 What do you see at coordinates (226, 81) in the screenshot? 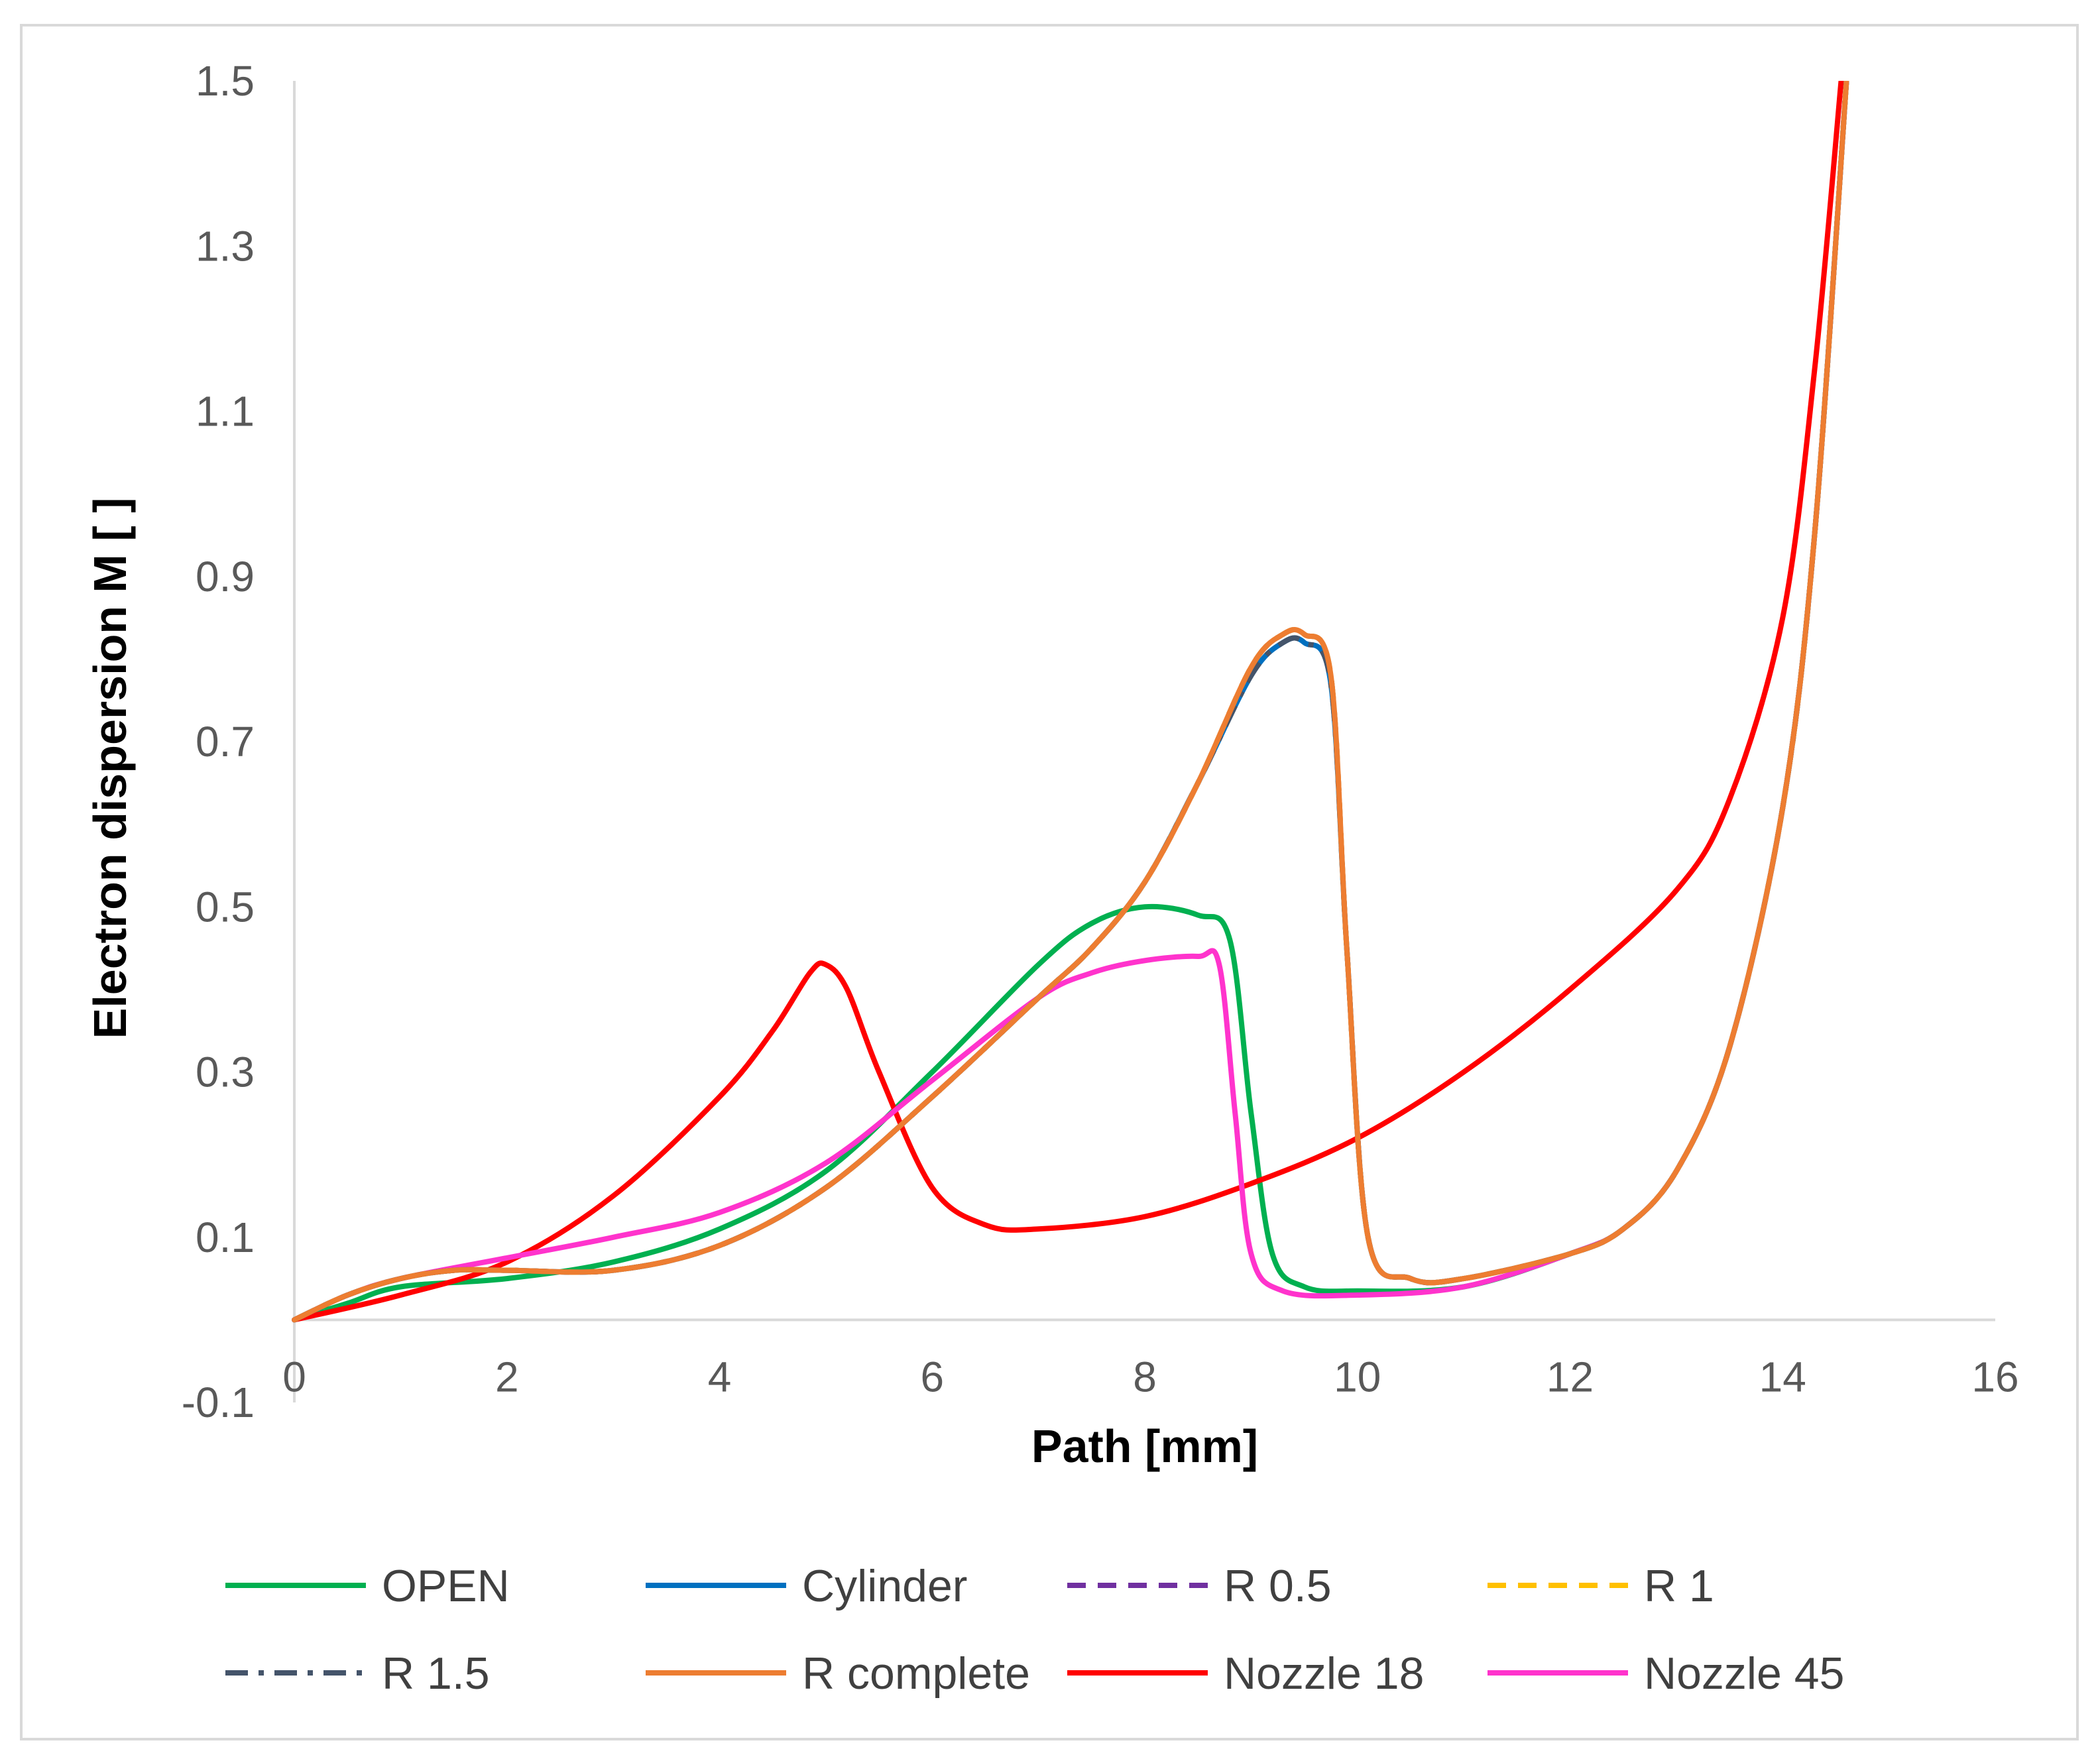
I see `y-tick-label: 1.5` at bounding box center [226, 81].